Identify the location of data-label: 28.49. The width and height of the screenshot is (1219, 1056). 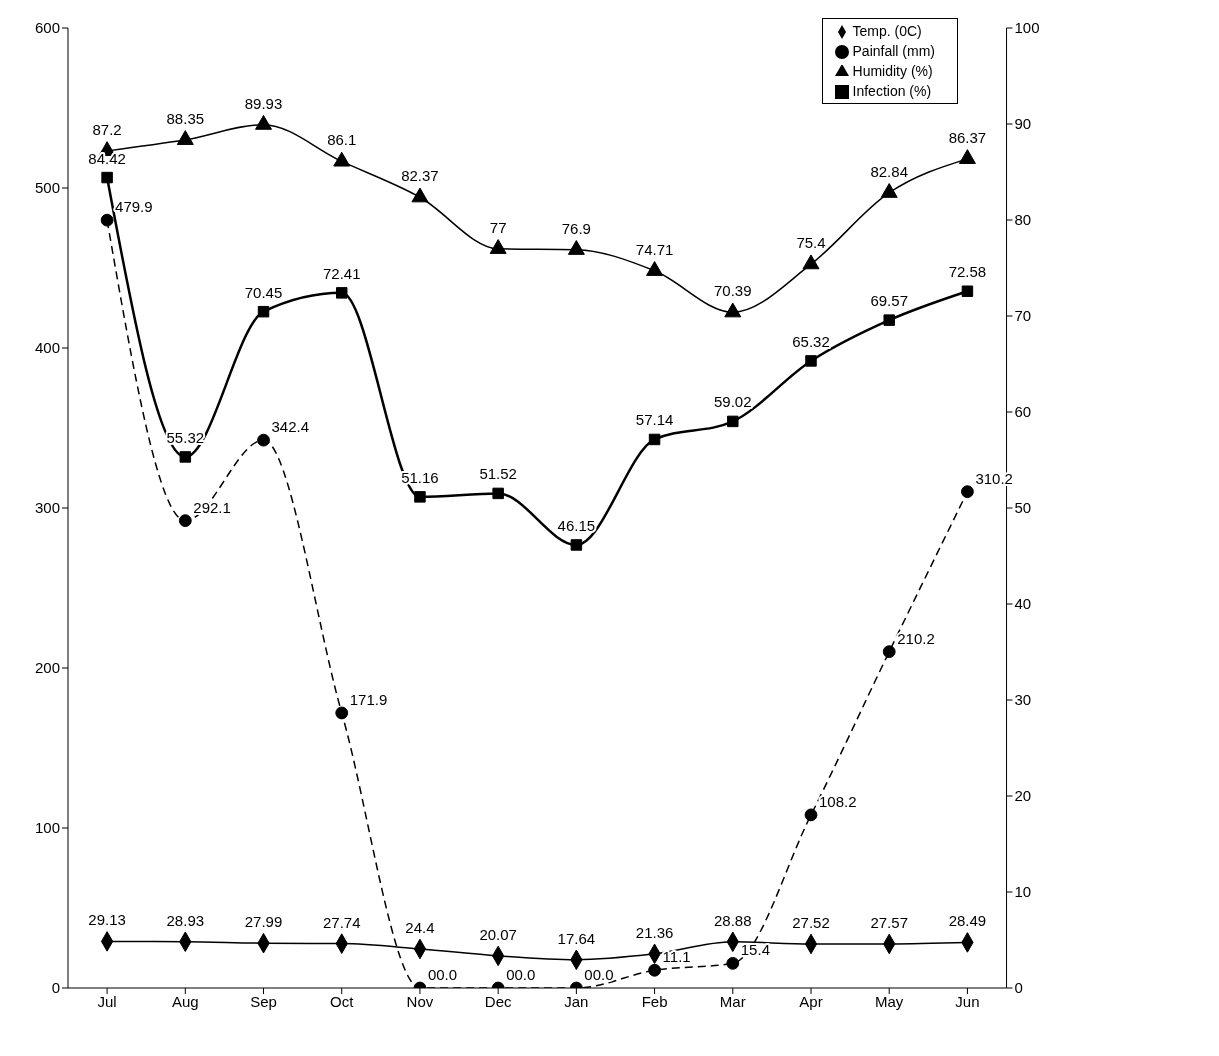
(967, 921).